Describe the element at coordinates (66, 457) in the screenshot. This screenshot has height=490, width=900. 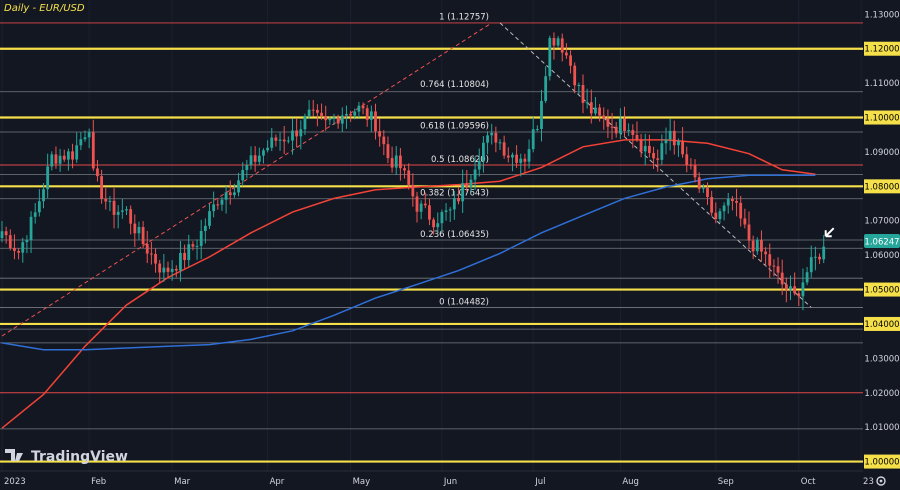
I see `tradingview-logo: TradingView` at that location.